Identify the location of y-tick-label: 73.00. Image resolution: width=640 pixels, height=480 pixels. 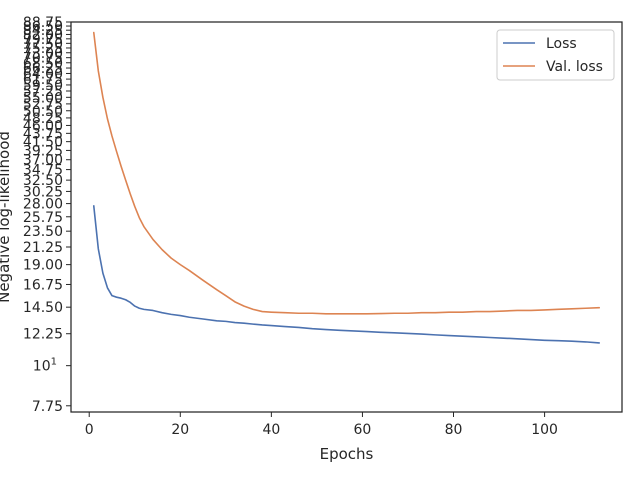
(43, 54).